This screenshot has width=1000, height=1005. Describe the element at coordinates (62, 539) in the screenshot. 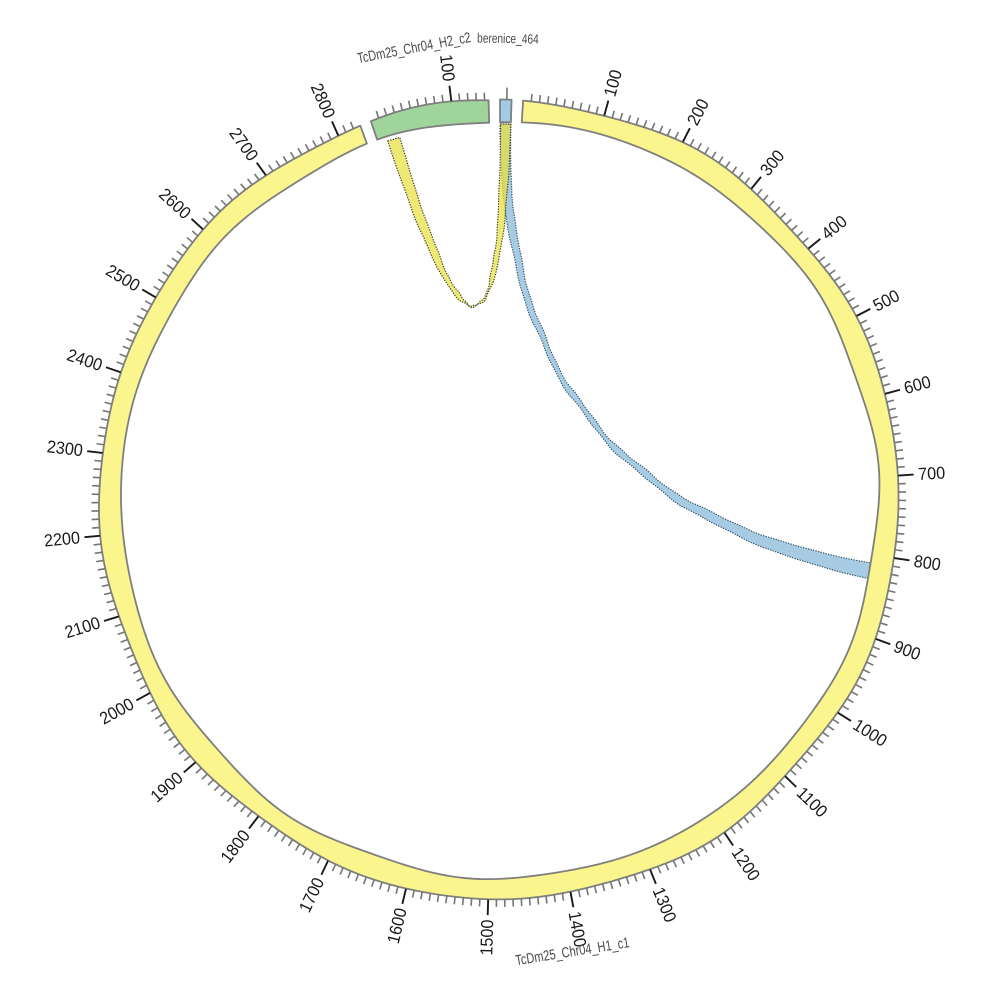

I see `svg-text: 2200` at that location.